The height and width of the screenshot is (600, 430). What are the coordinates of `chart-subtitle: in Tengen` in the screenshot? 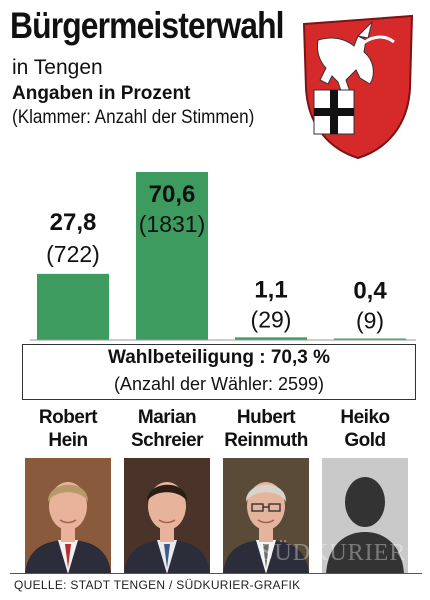 It's located at (57, 67).